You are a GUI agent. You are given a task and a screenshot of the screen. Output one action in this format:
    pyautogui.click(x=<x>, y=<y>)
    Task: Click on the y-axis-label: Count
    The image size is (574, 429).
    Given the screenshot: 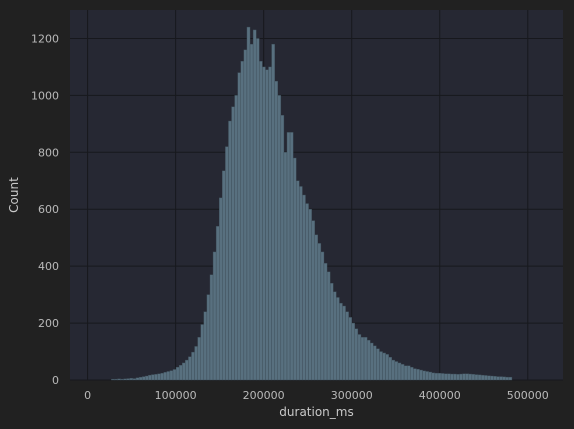 What is the action you would take?
    pyautogui.click(x=14, y=195)
    